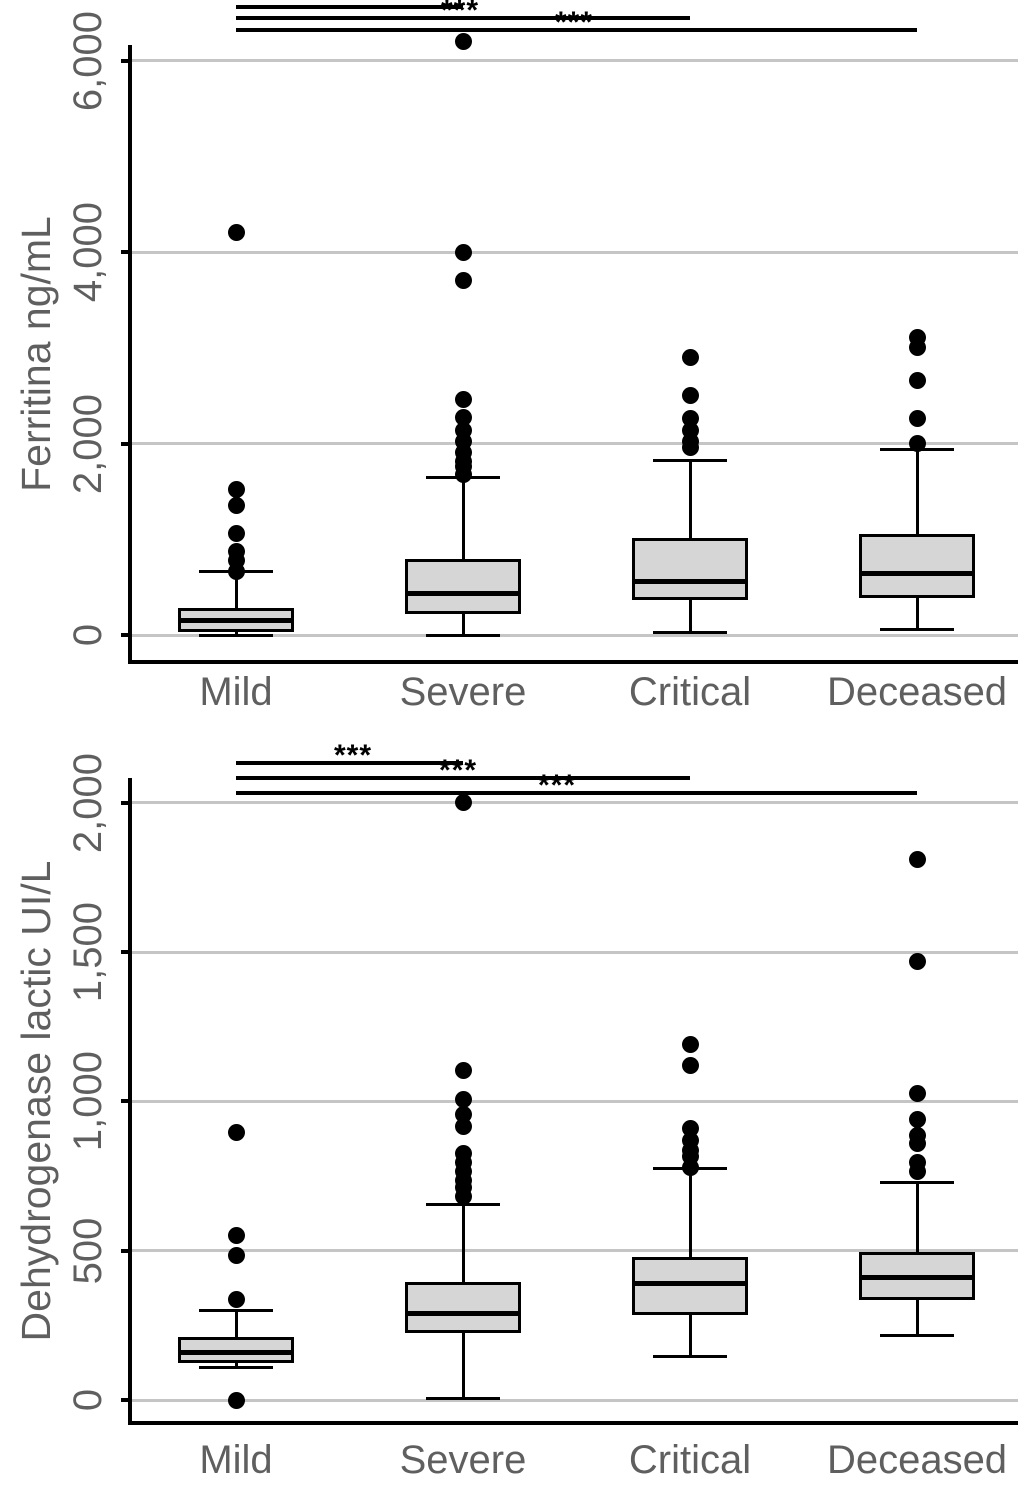  What do you see at coordinates (88, 952) in the screenshot?
I see `y-axis-tick-label: 1,500` at bounding box center [88, 952].